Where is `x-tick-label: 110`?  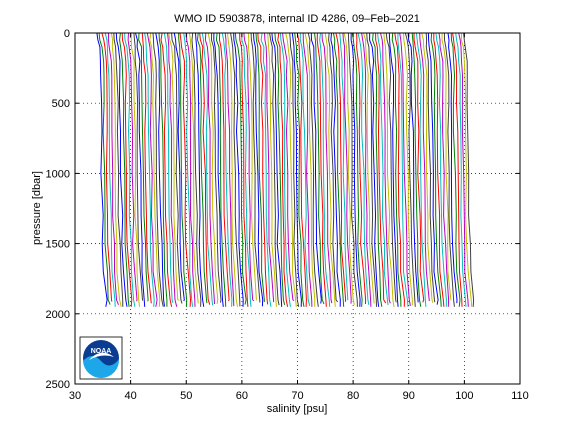 x-tick-label: 110 is located at coordinates (520, 396).